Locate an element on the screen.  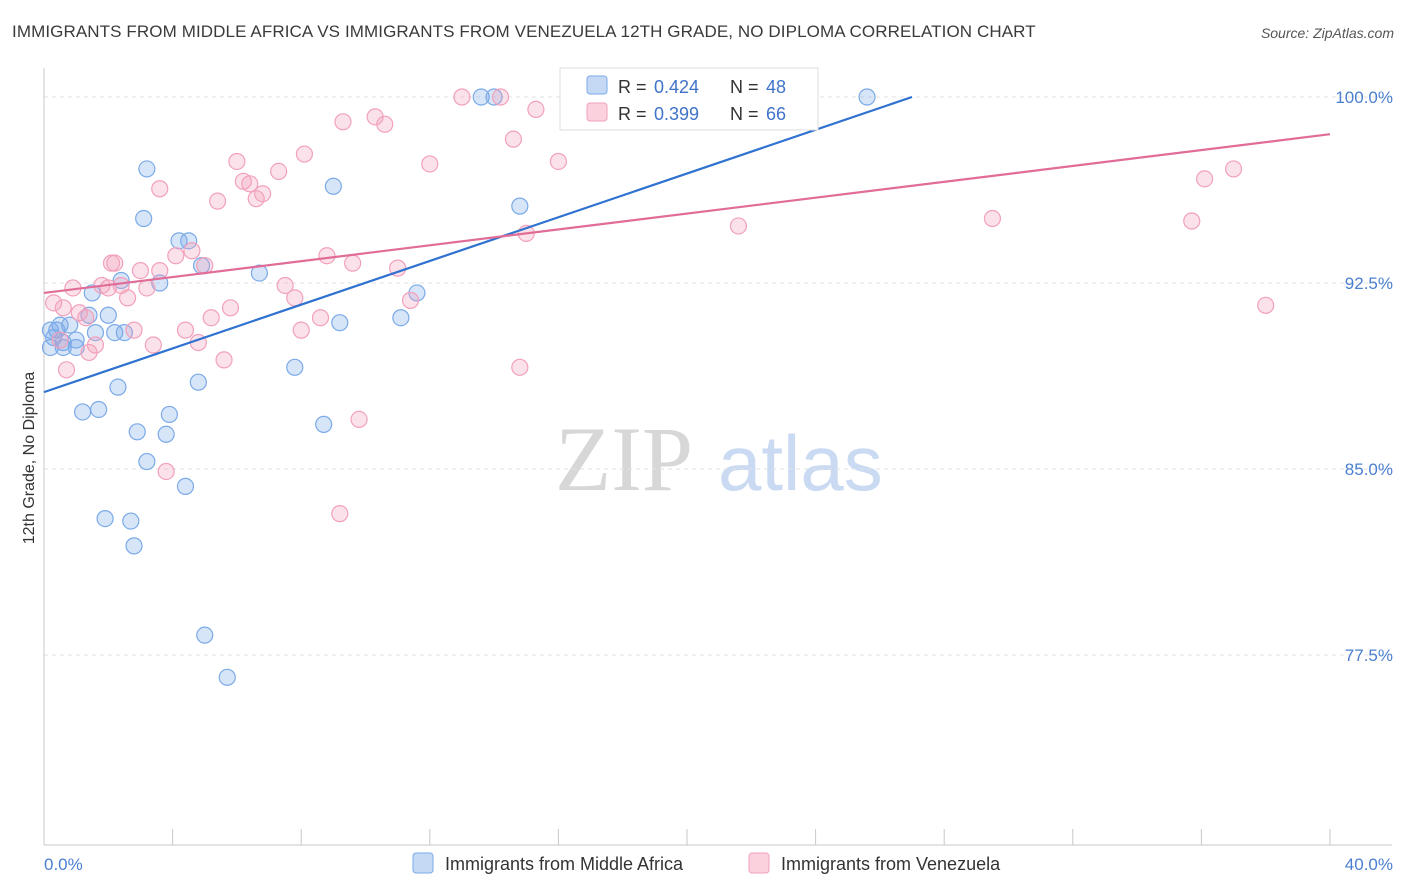
x-ticks is located at coordinates (751, 837).